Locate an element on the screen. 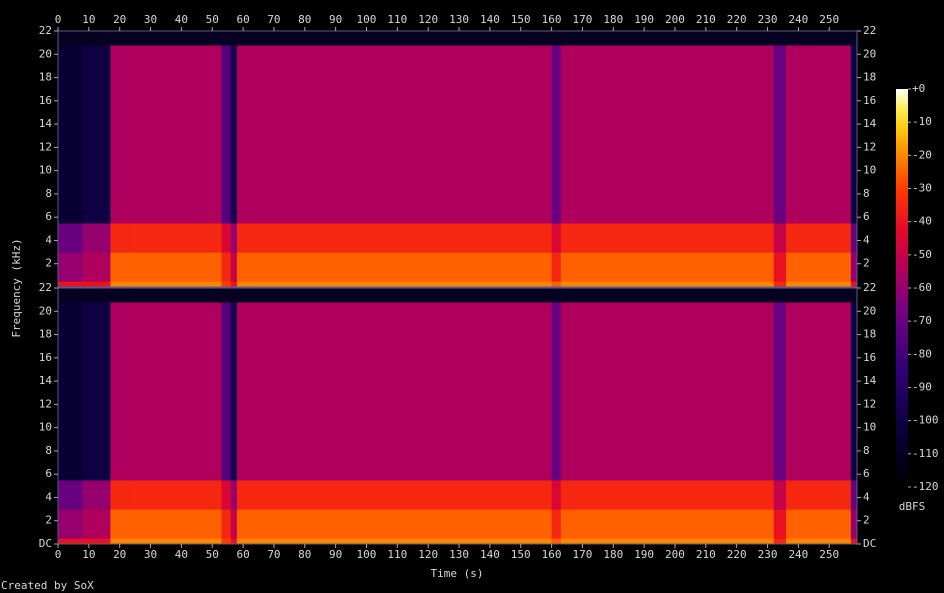  x-tick-label: 0 is located at coordinates (58, 554).